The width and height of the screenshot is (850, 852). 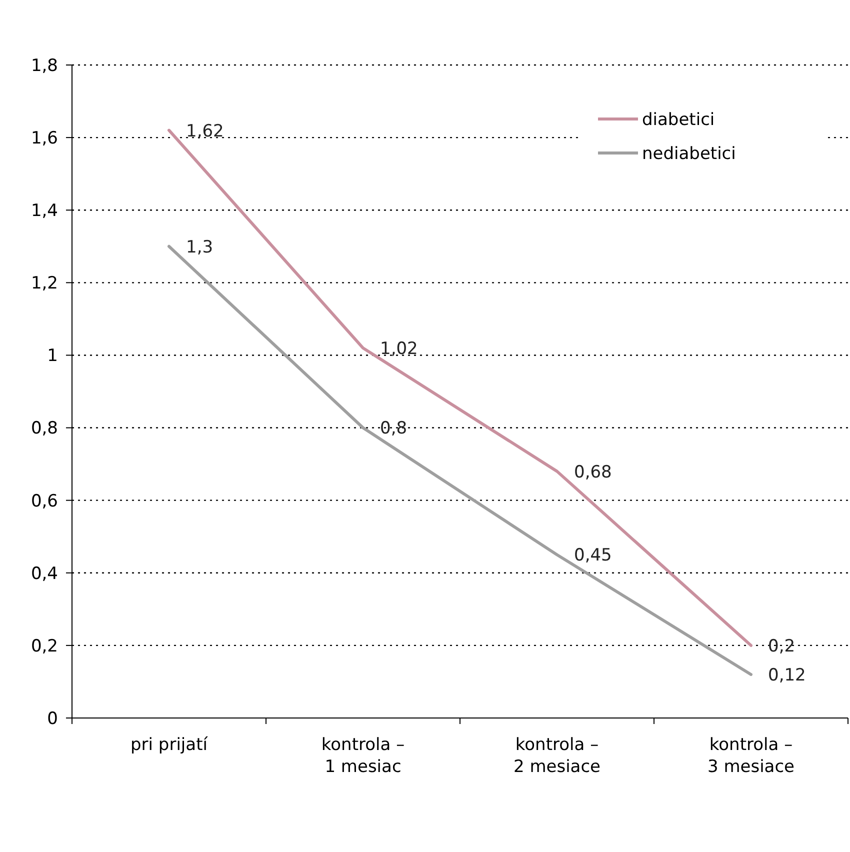 What do you see at coordinates (363, 756) in the screenshot?
I see `x-tick-label: kontrola – 1 mesiac` at bounding box center [363, 756].